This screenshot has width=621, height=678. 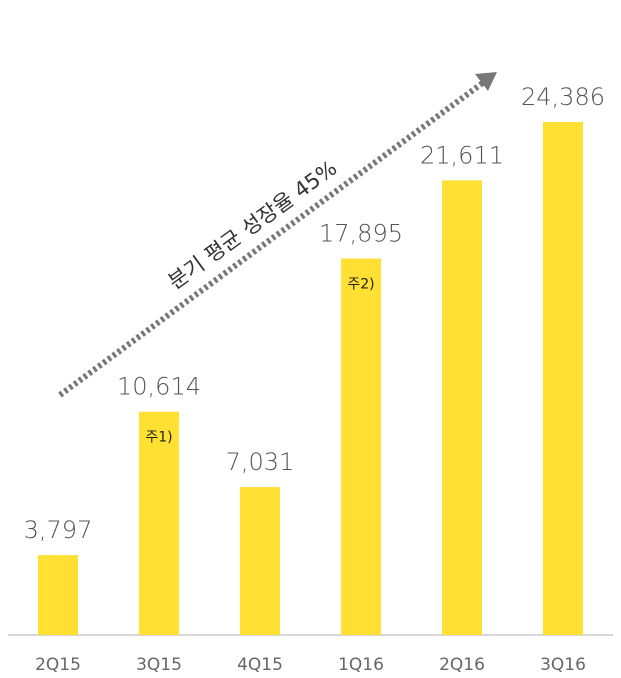 I want to click on bar-3Q15, so click(x=159, y=523).